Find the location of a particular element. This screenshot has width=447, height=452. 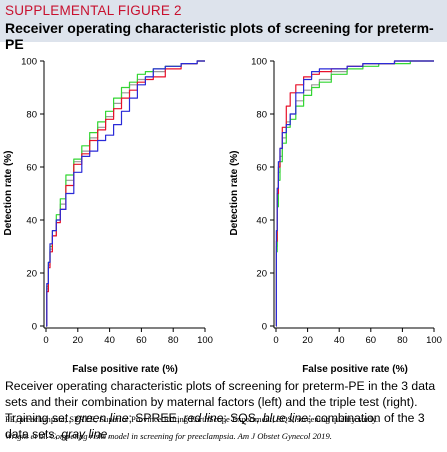

right-x-tick-label: 40 is located at coordinates (339, 340).